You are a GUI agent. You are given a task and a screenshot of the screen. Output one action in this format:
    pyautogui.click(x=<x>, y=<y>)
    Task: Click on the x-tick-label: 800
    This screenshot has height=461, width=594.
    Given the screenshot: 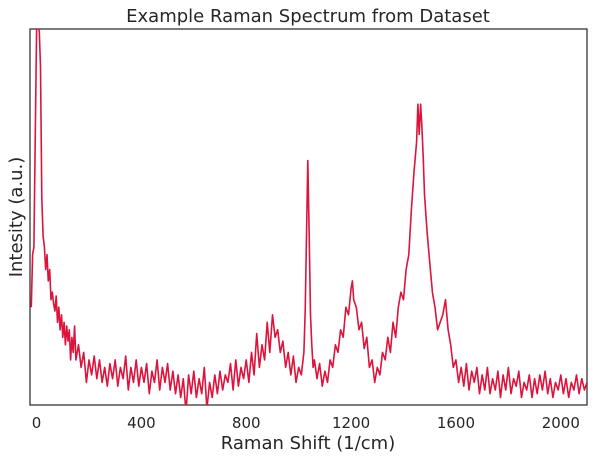 What is the action you would take?
    pyautogui.click(x=246, y=423)
    